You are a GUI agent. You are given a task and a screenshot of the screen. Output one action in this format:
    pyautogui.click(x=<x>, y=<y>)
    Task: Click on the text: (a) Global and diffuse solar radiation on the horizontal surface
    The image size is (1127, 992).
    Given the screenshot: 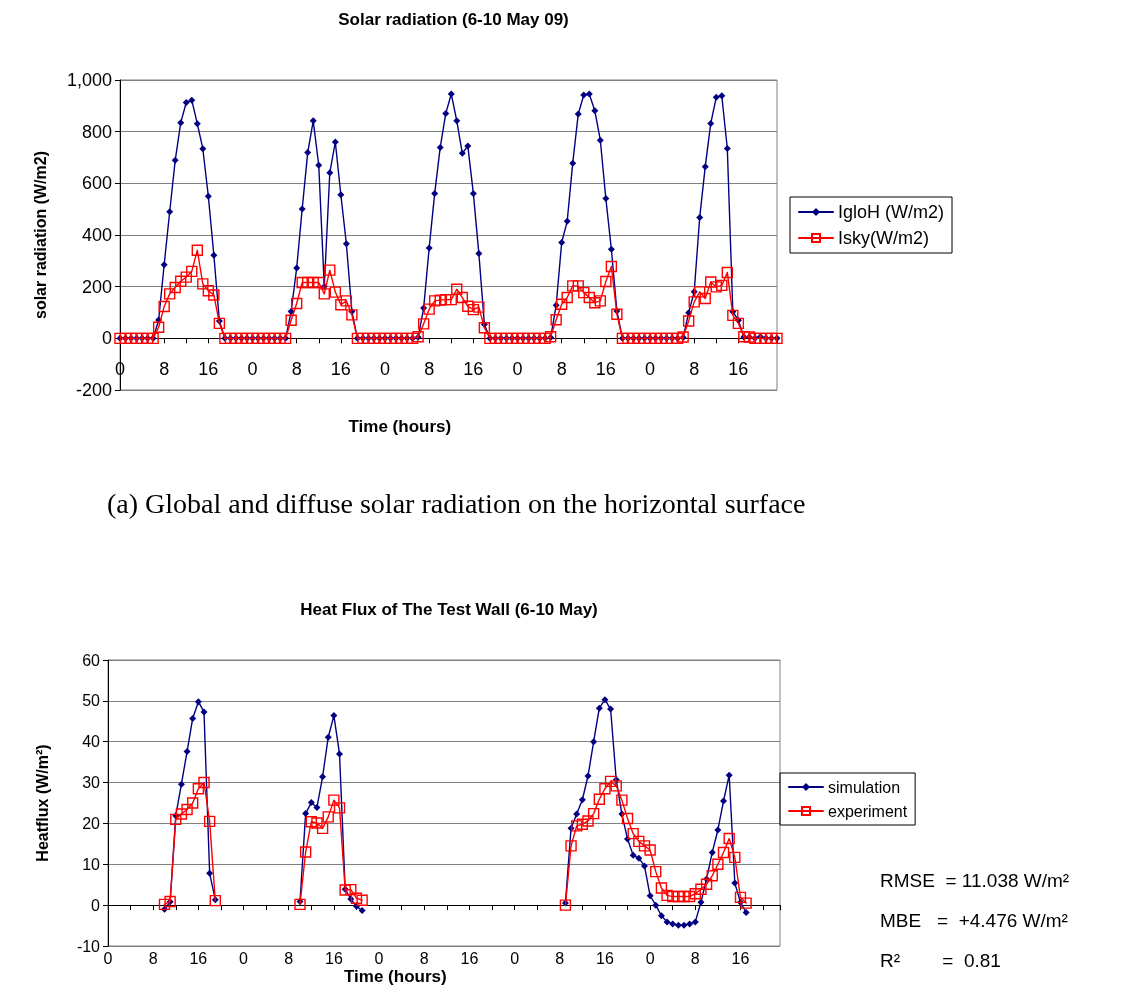 What is the action you would take?
    pyautogui.click(x=456, y=504)
    